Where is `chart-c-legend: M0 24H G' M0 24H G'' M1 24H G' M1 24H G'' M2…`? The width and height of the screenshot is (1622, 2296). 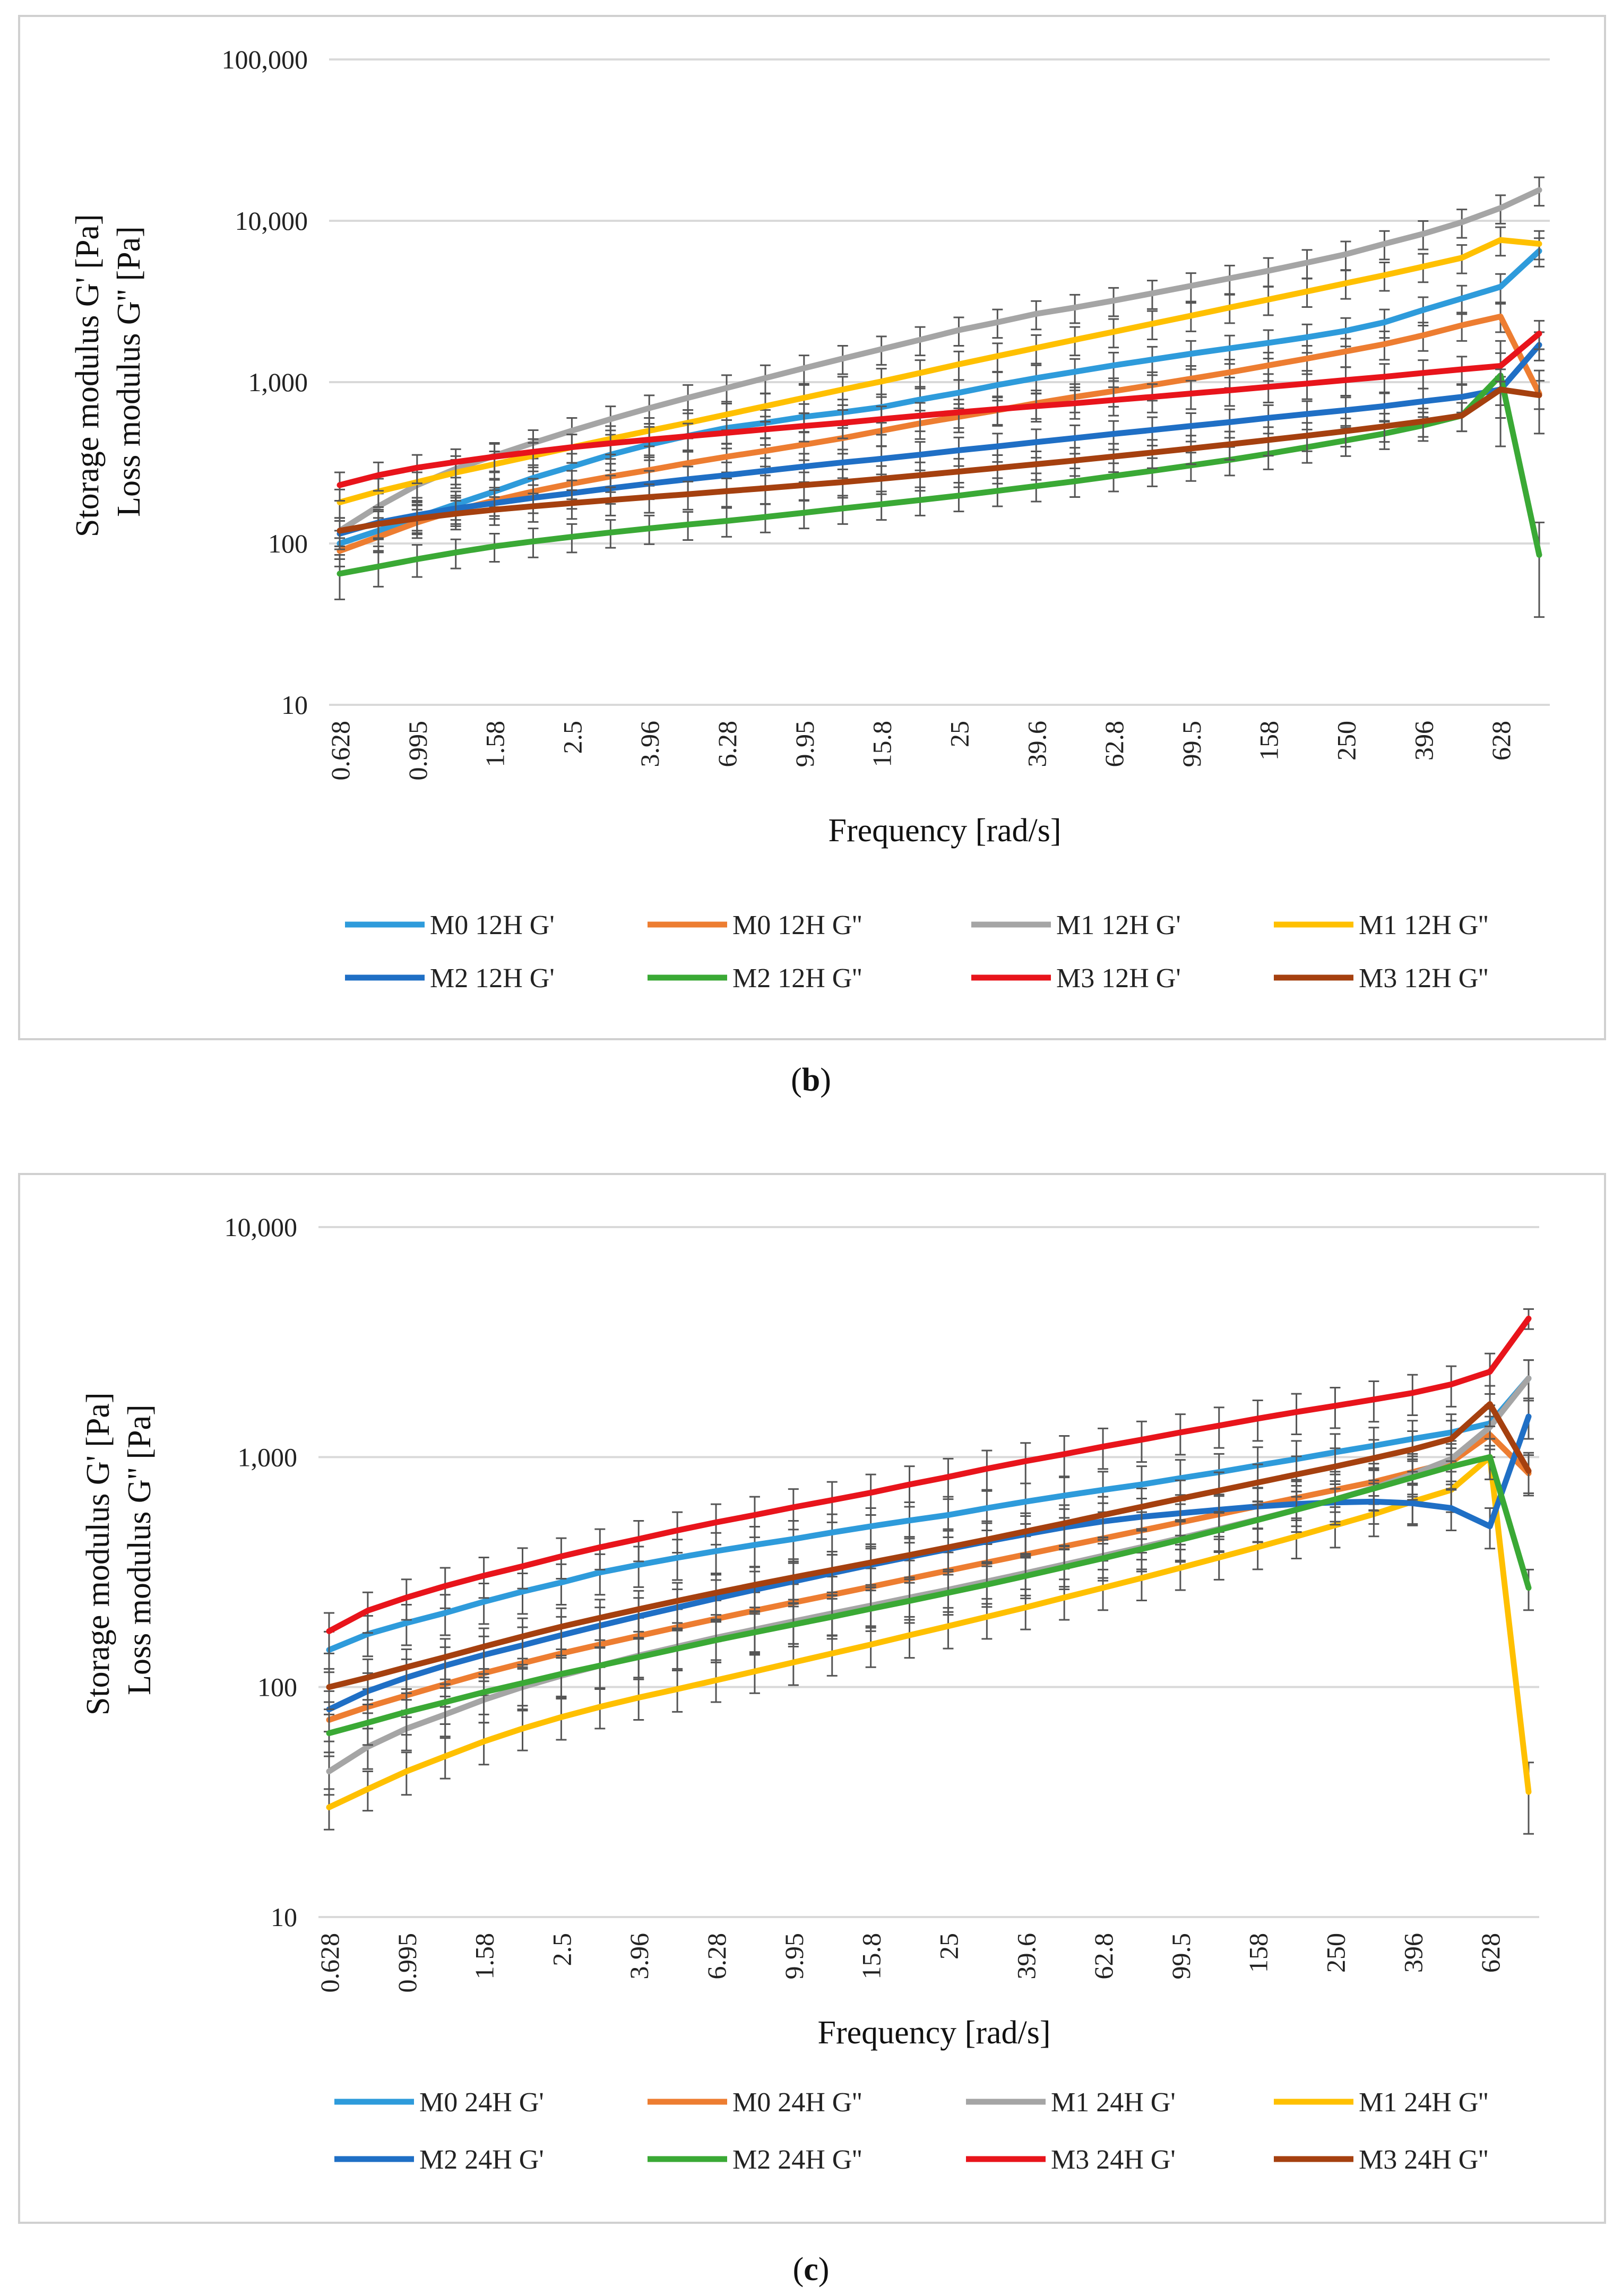 chart-c-legend: M0 24H G' M0 24H G'' M1 24H G' M1 24H G'' M2… is located at coordinates (911, 2131).